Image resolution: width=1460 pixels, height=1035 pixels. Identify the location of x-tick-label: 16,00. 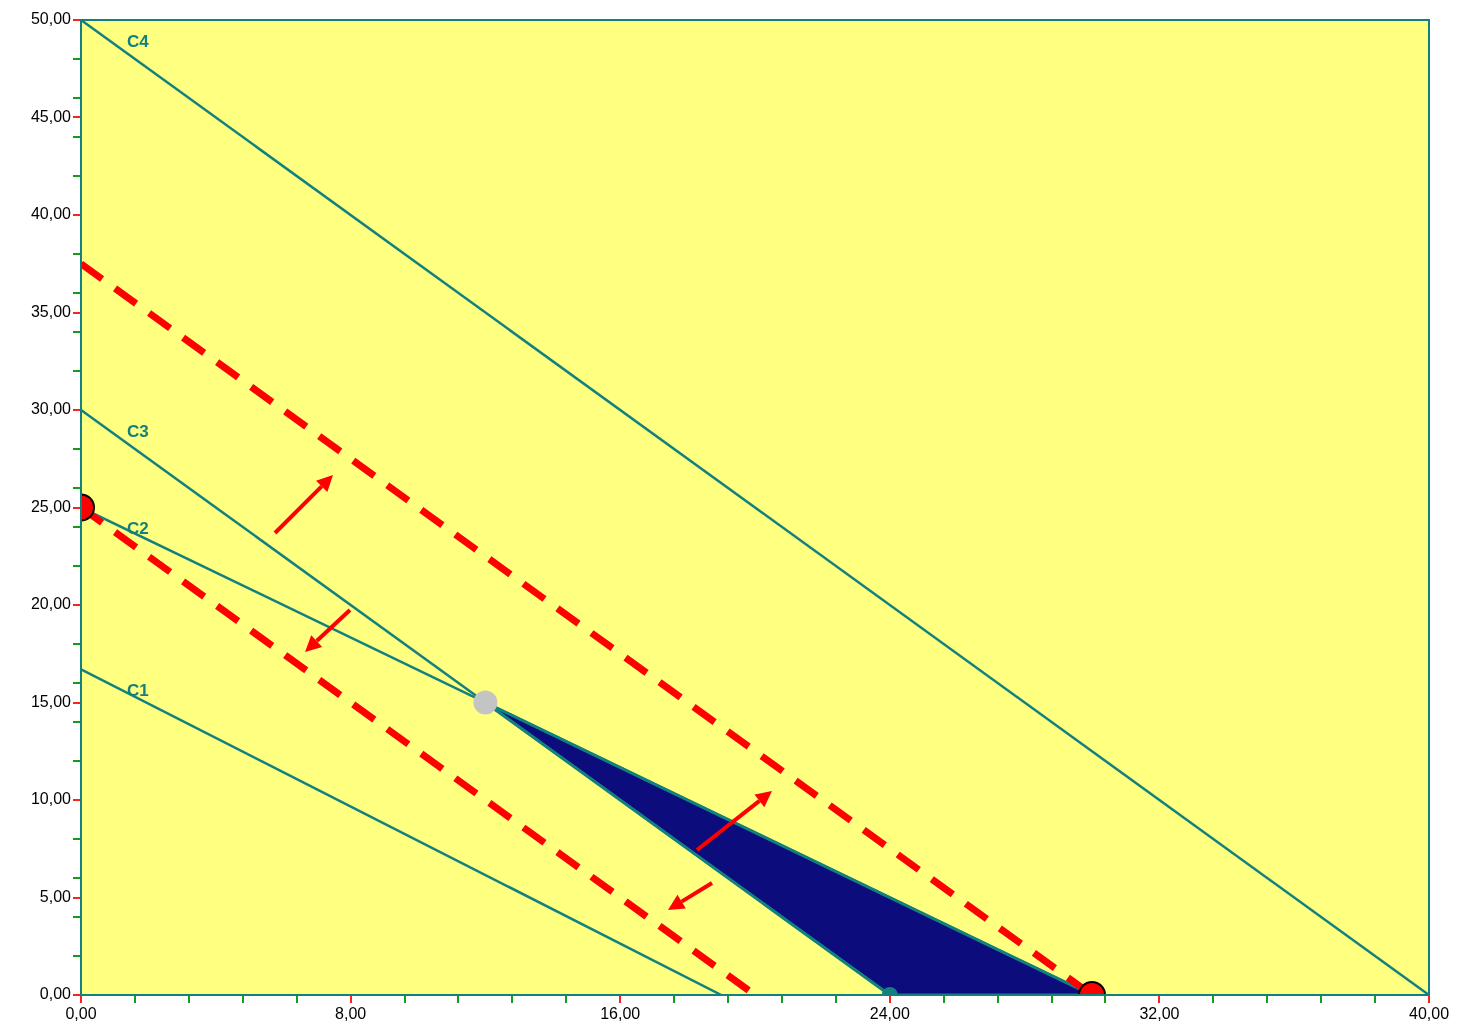
(620, 1014).